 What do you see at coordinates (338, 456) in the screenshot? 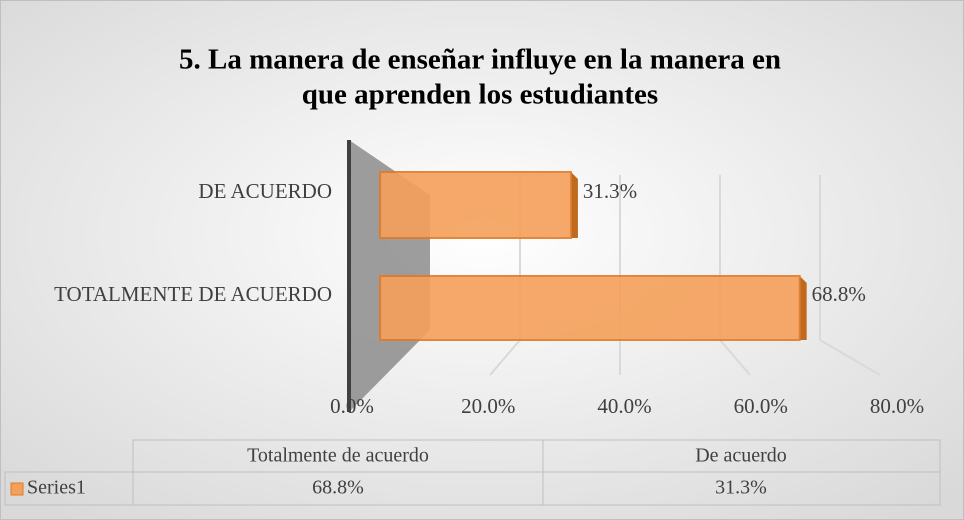
I see `table-header: Totalmente de acuerdo` at bounding box center [338, 456].